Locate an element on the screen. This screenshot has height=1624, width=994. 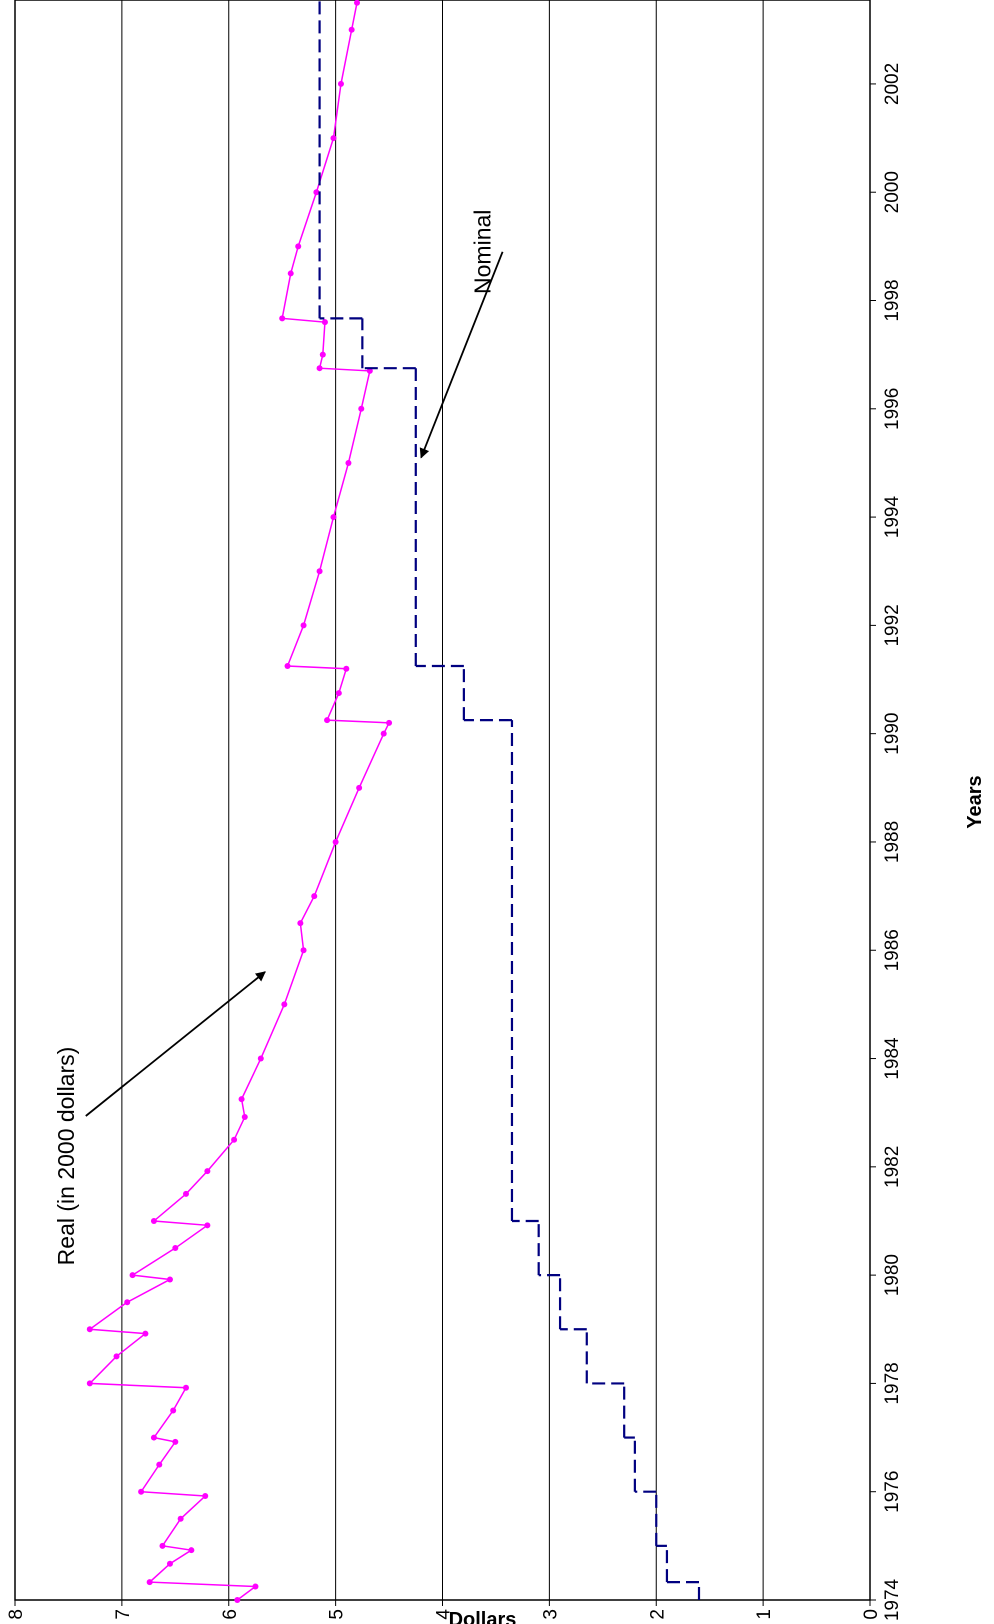
x-tick-label: 1978 is located at coordinates (892, 1383).